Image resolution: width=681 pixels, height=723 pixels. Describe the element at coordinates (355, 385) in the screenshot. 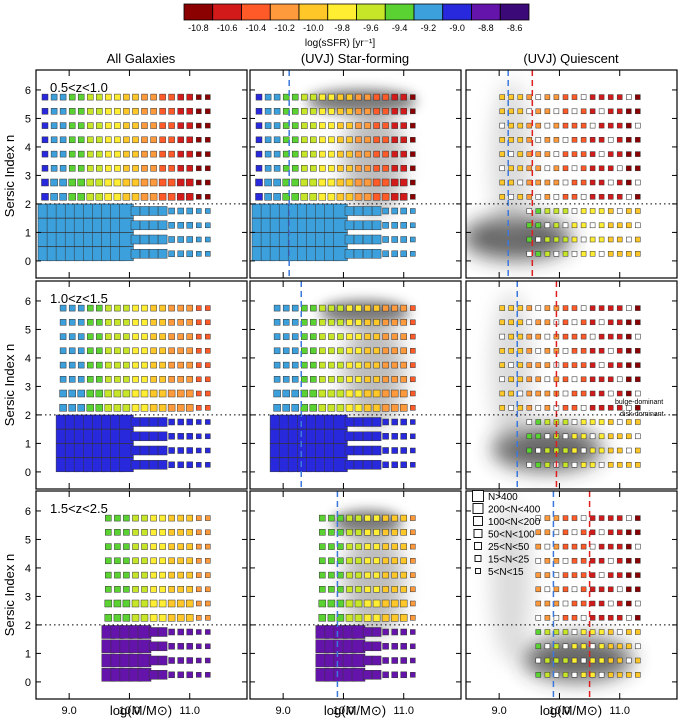

I see `panel-frame` at that location.